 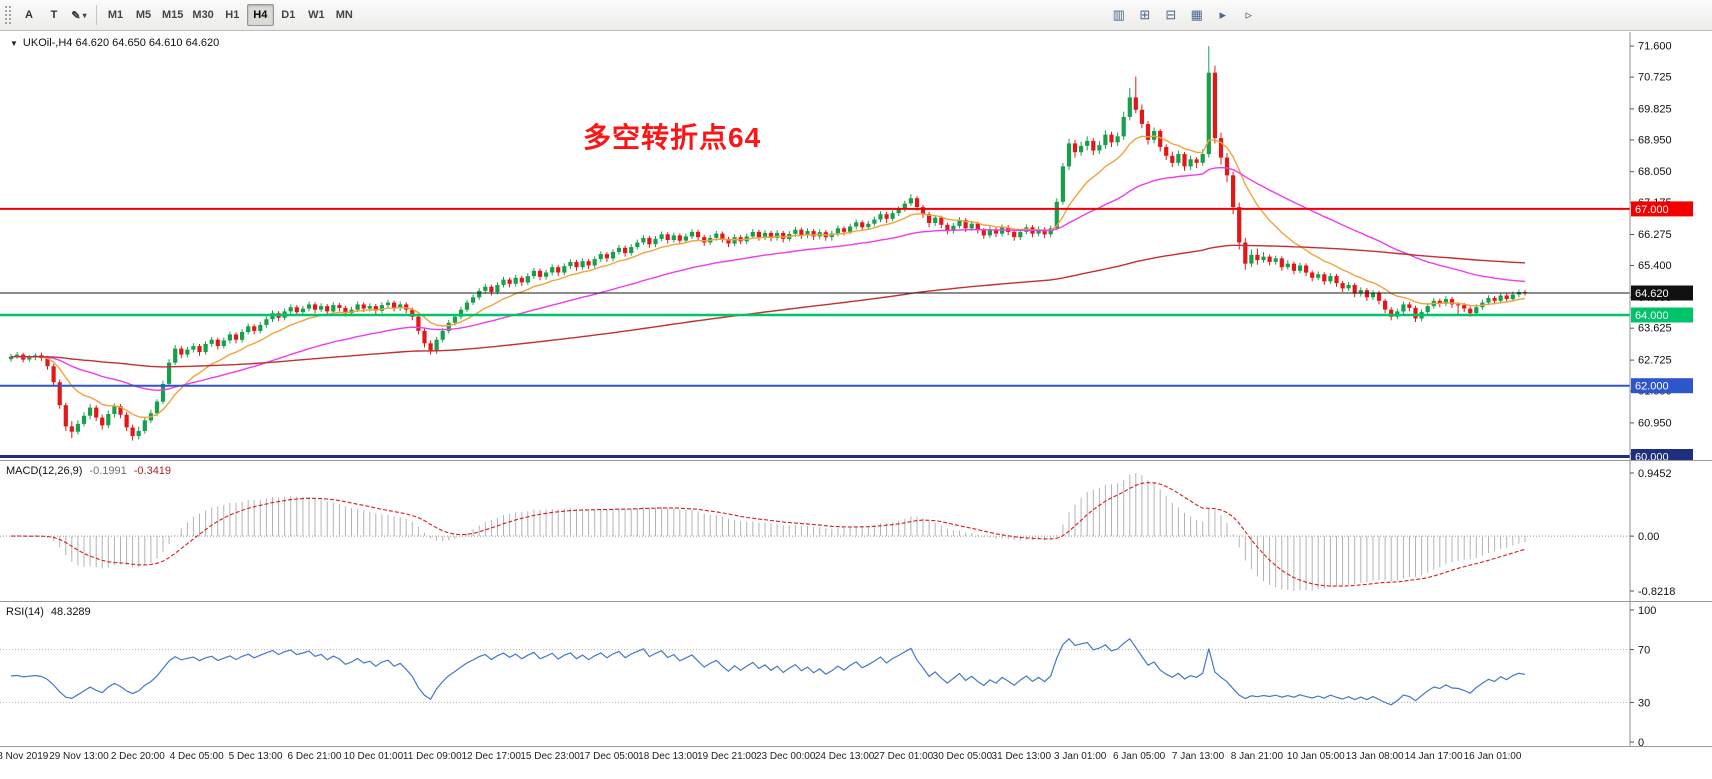 What do you see at coordinates (152, 471) in the screenshot?
I see `macd-signal-value: -0.3419` at bounding box center [152, 471].